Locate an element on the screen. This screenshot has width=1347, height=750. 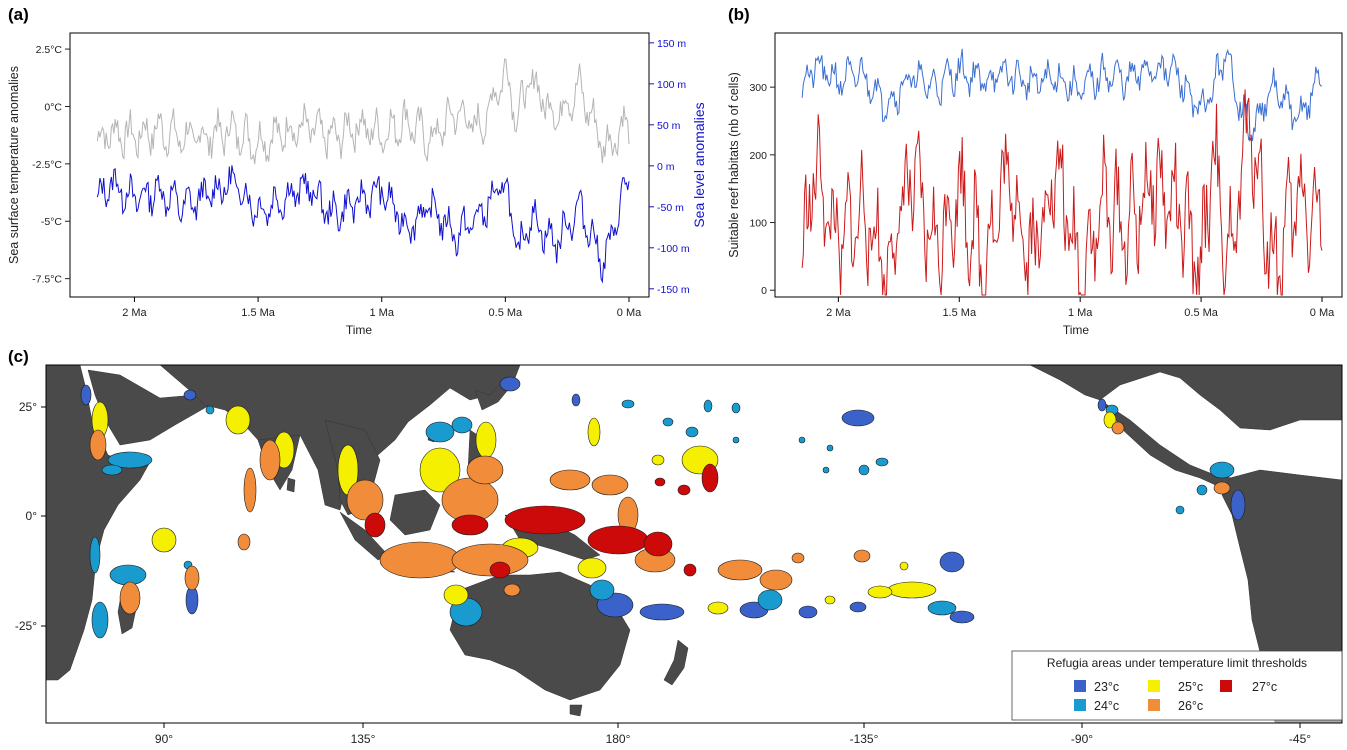
x-tick-label: 2 Ma is located at coordinates (838, 313).